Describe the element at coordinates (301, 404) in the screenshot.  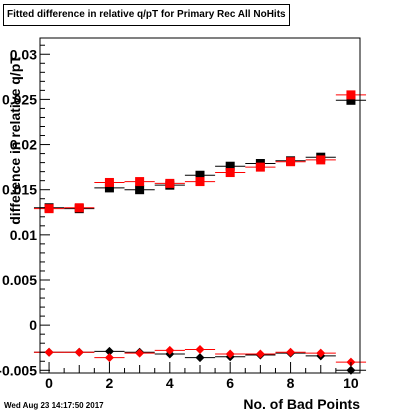
I see `x-axis-label: No. of Bad Points` at that location.